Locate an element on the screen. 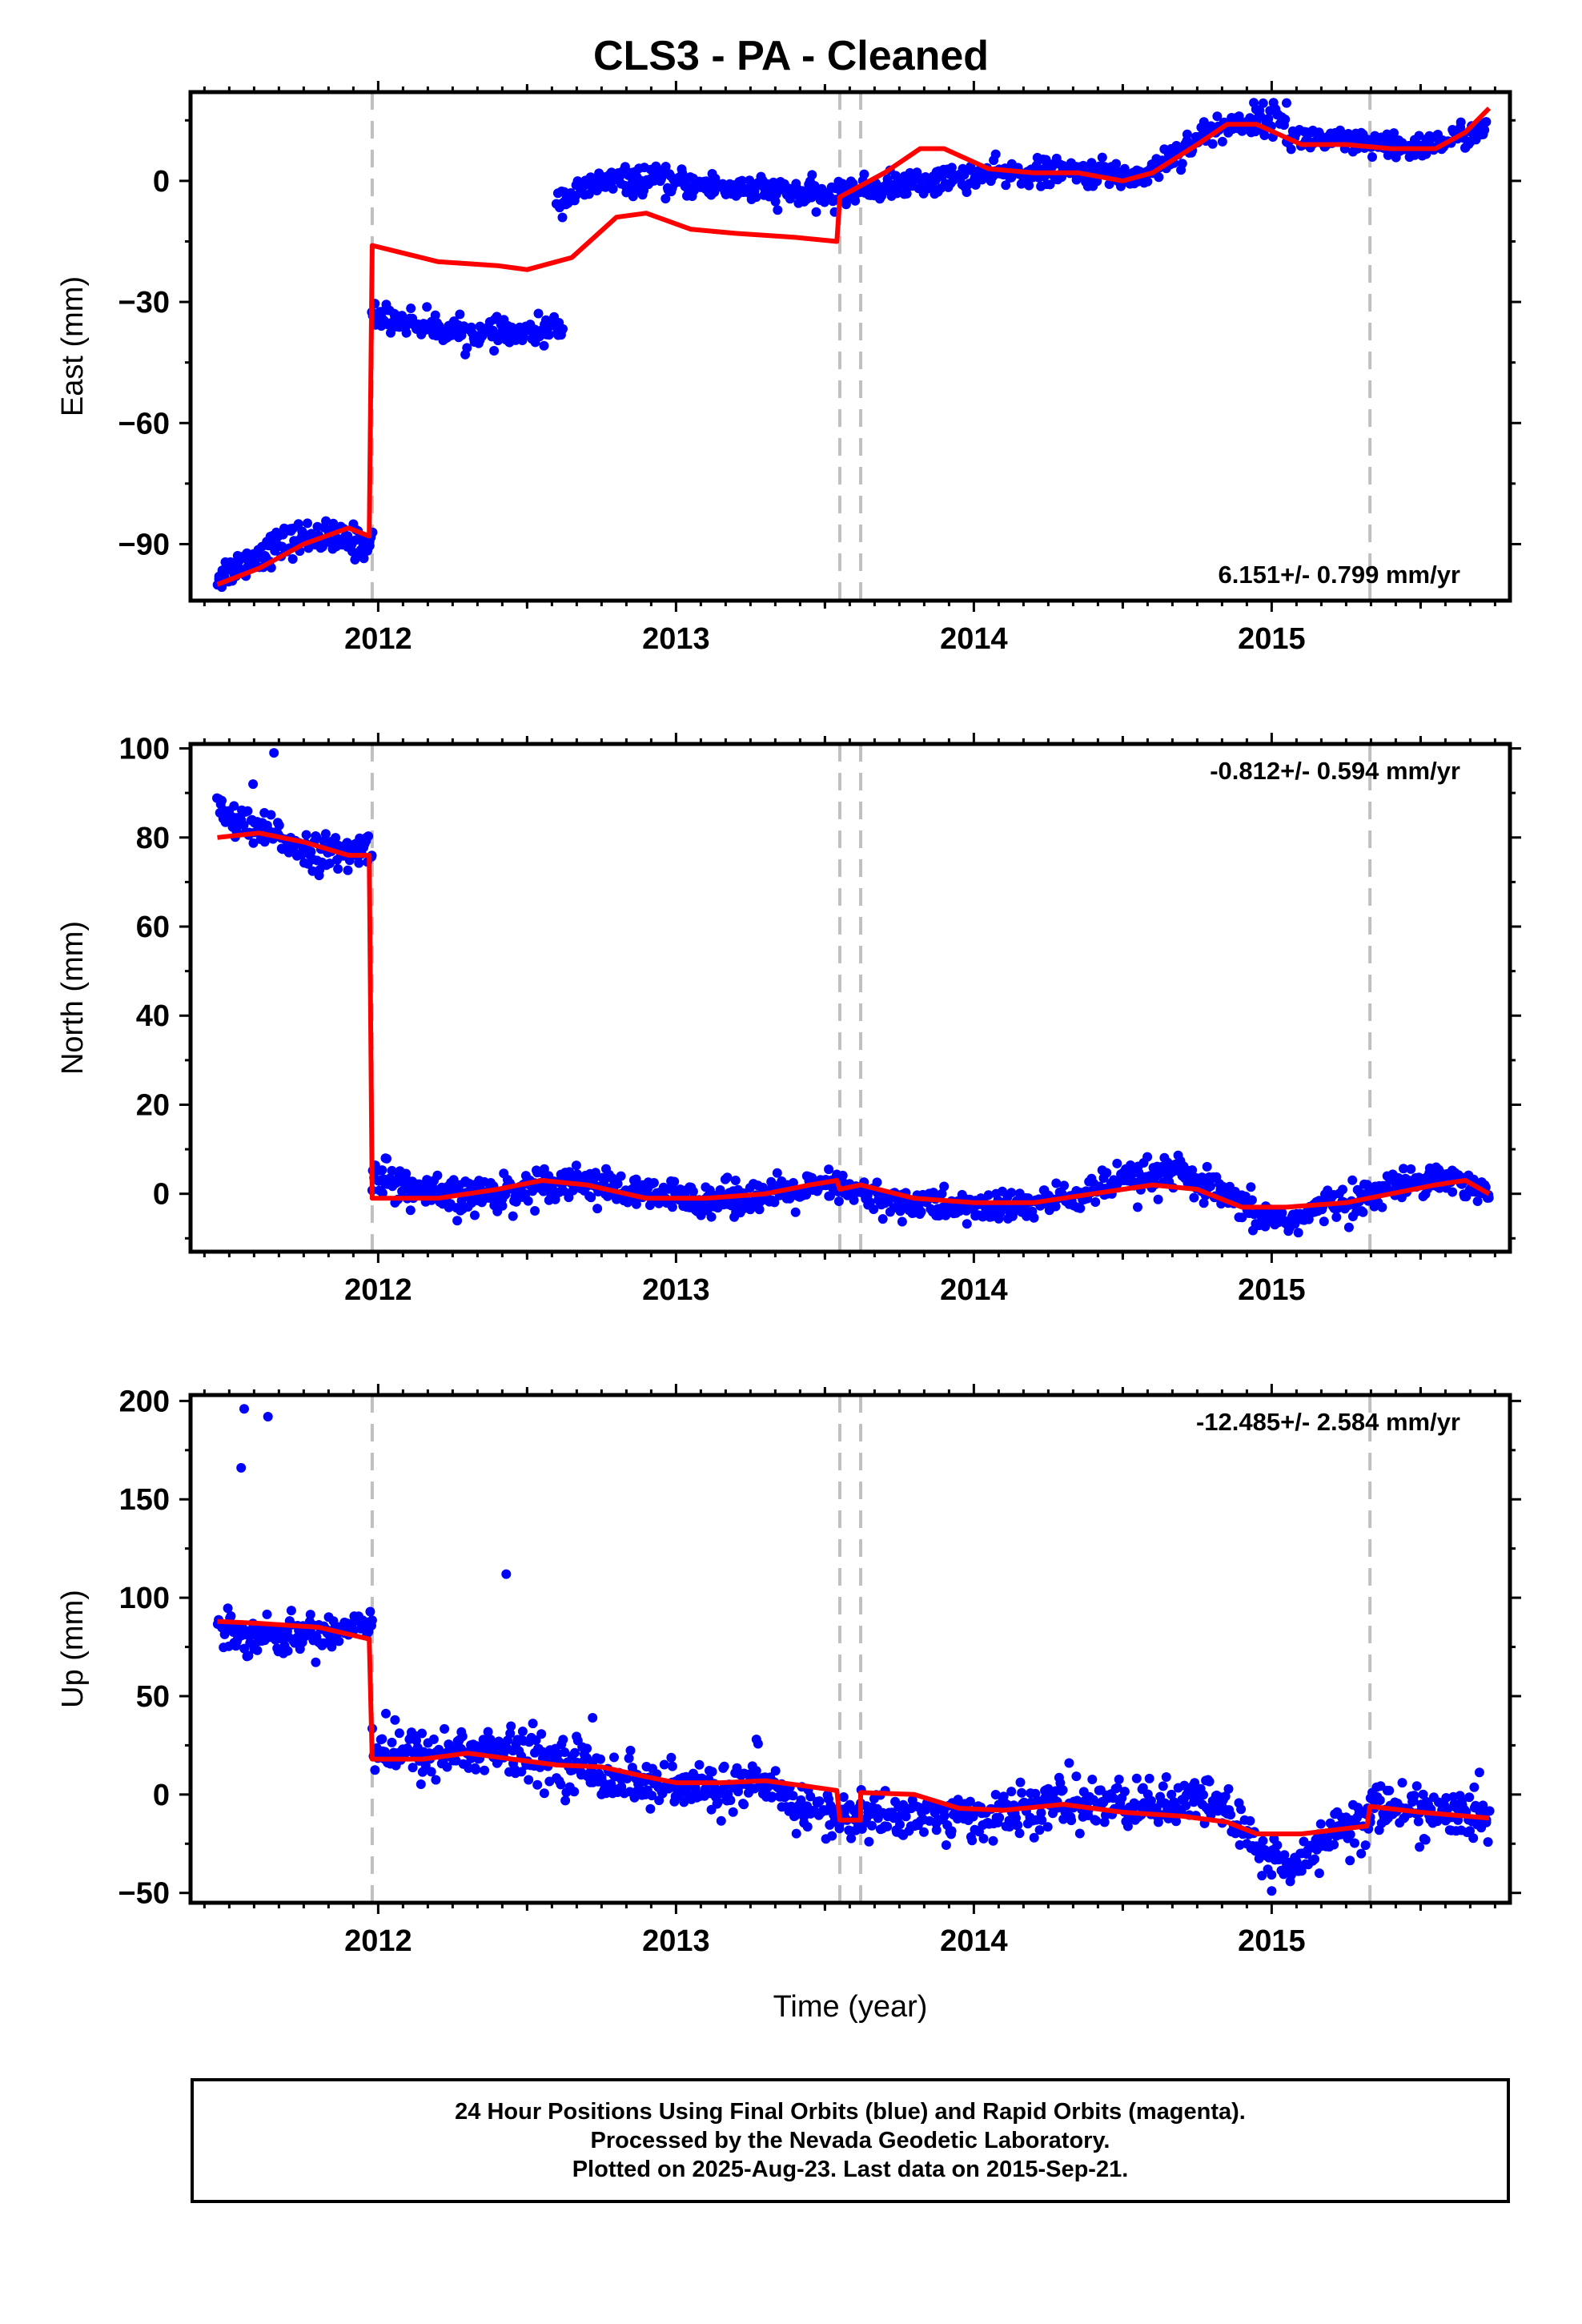 The width and height of the screenshot is (1582, 2324). north-x-tick-label: 2013 is located at coordinates (676, 1290).